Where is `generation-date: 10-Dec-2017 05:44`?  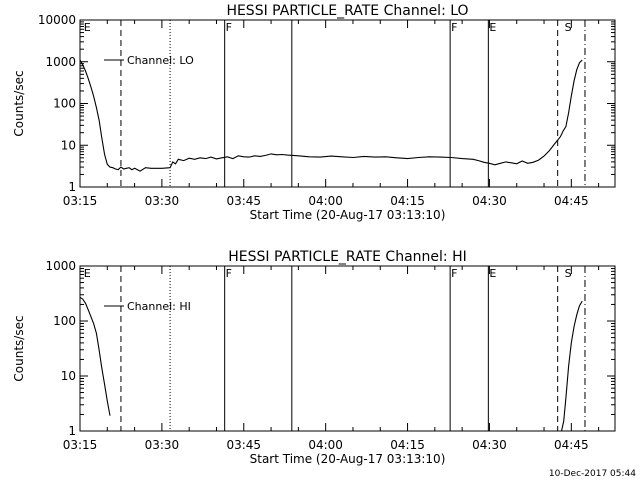 generation-date: 10-Dec-2017 05:44 is located at coordinates (592, 474).